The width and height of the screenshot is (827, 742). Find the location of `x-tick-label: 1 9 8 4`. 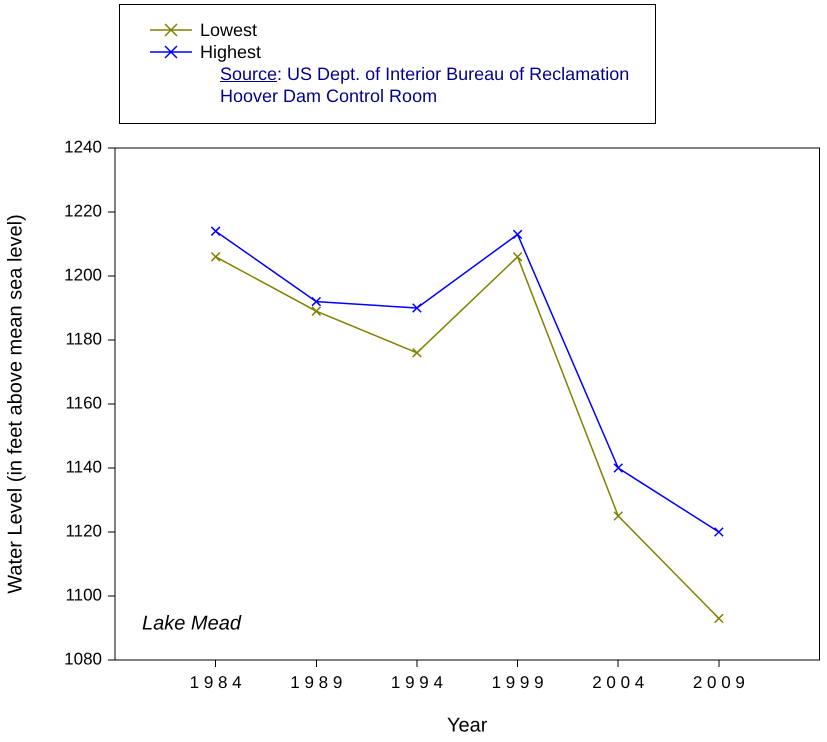

x-tick-label: 1 9 8 4 is located at coordinates (216, 682).